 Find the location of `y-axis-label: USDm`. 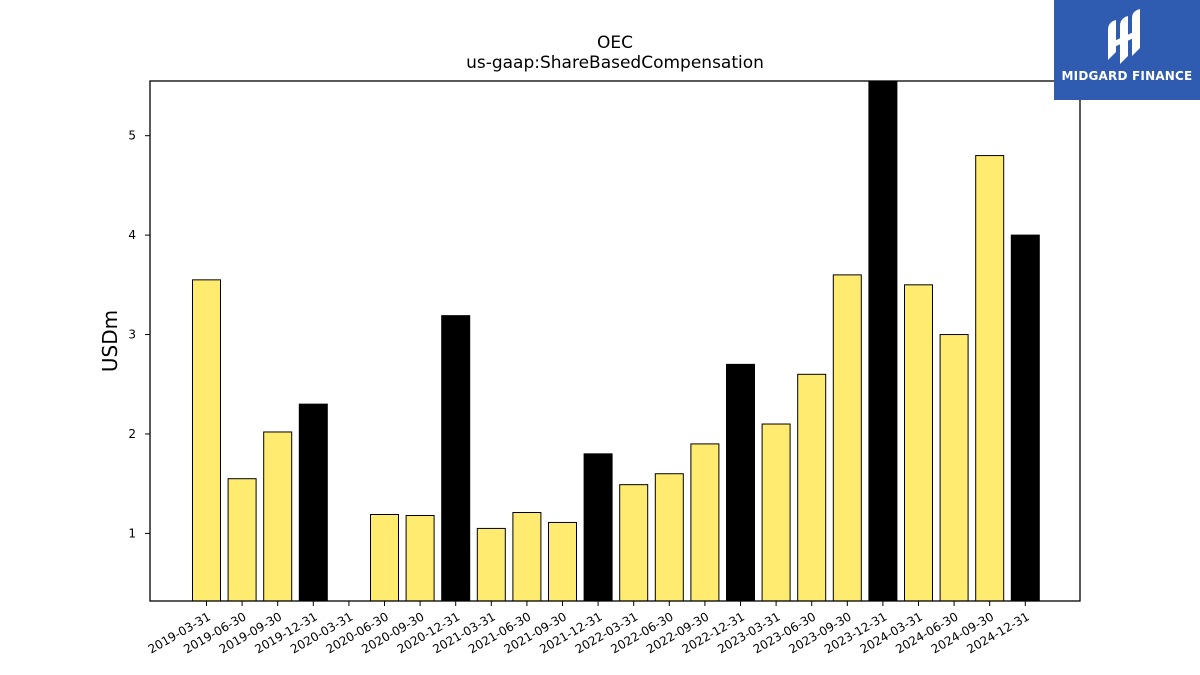

y-axis-label: USDm is located at coordinates (110, 341).